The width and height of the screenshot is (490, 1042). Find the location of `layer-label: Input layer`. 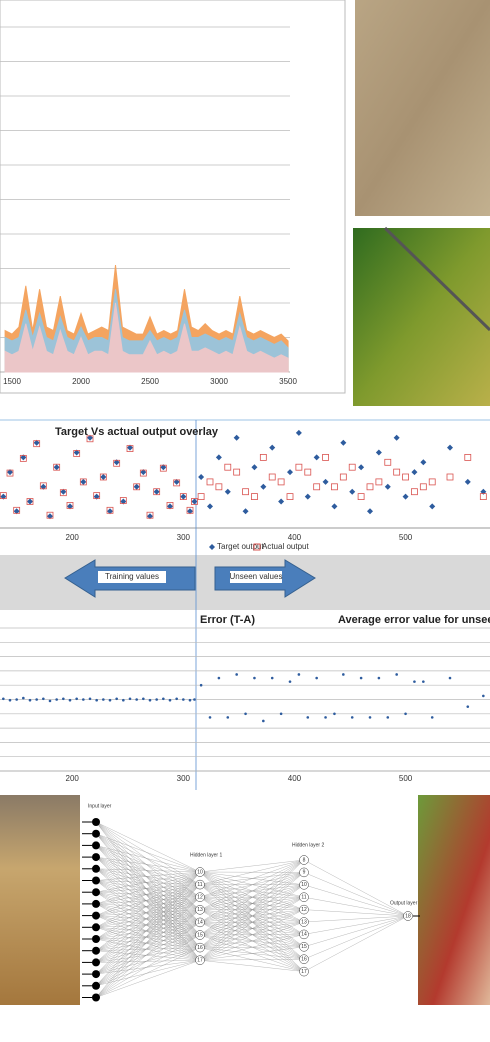

layer-label: Input layer is located at coordinates (100, 806).